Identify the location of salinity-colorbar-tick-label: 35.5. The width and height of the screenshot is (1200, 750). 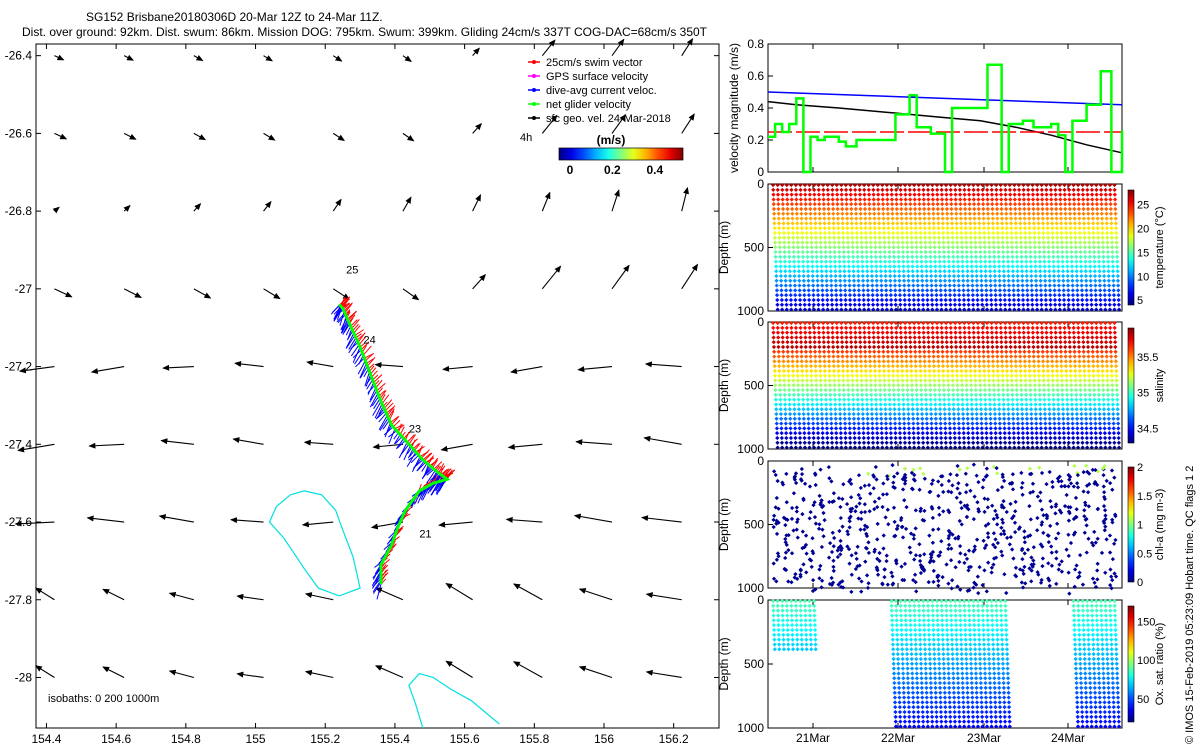
(1147, 358).